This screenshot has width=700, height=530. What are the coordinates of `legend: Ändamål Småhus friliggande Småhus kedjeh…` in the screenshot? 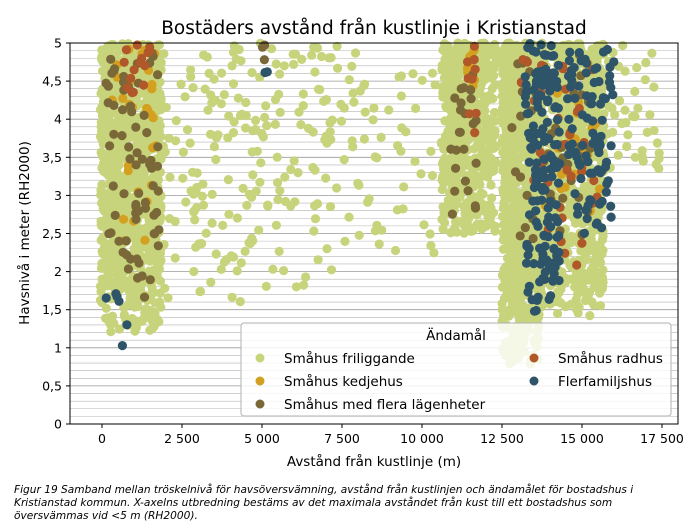 It's located at (456, 369).